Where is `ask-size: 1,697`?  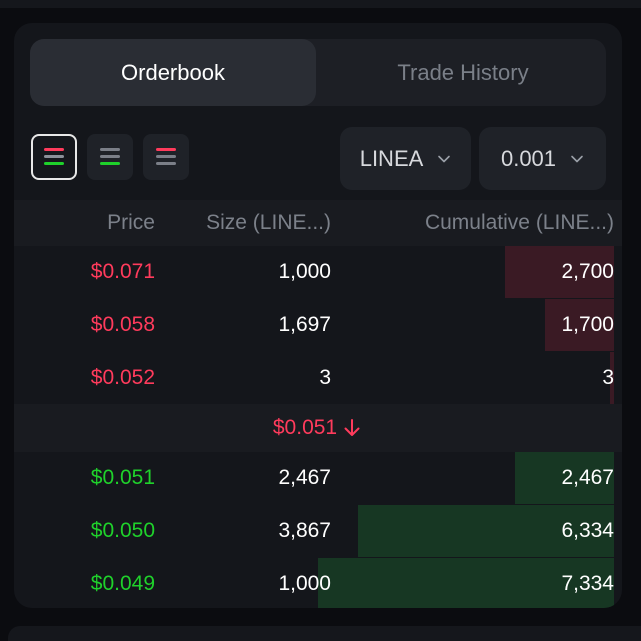
ask-size: 1,697 is located at coordinates (304, 324).